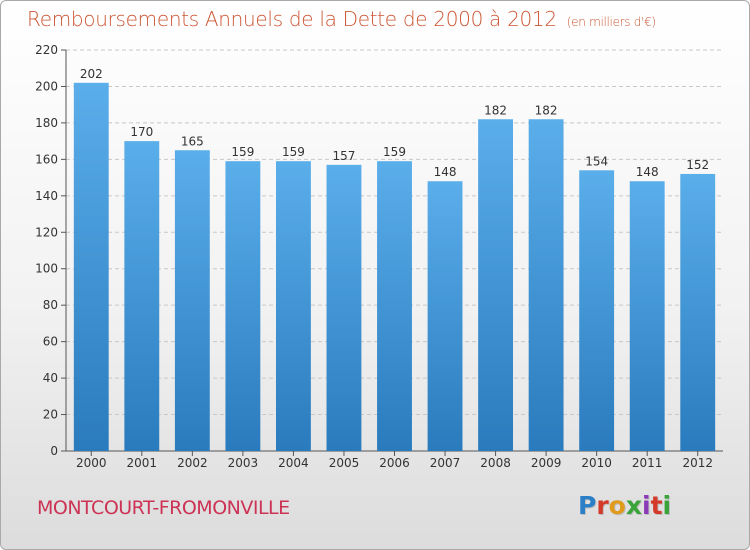  What do you see at coordinates (50, 342) in the screenshot?
I see `y-tick-label: 60` at bounding box center [50, 342].